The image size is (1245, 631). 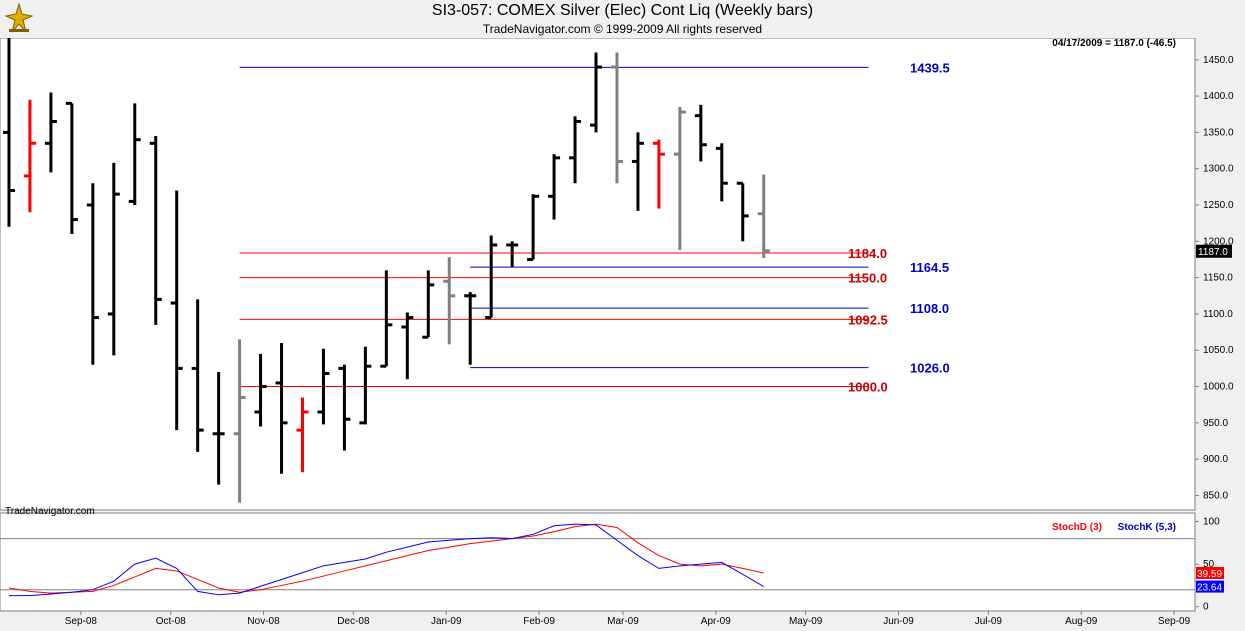 I want to click on last-price-badge, so click(x=1214, y=251).